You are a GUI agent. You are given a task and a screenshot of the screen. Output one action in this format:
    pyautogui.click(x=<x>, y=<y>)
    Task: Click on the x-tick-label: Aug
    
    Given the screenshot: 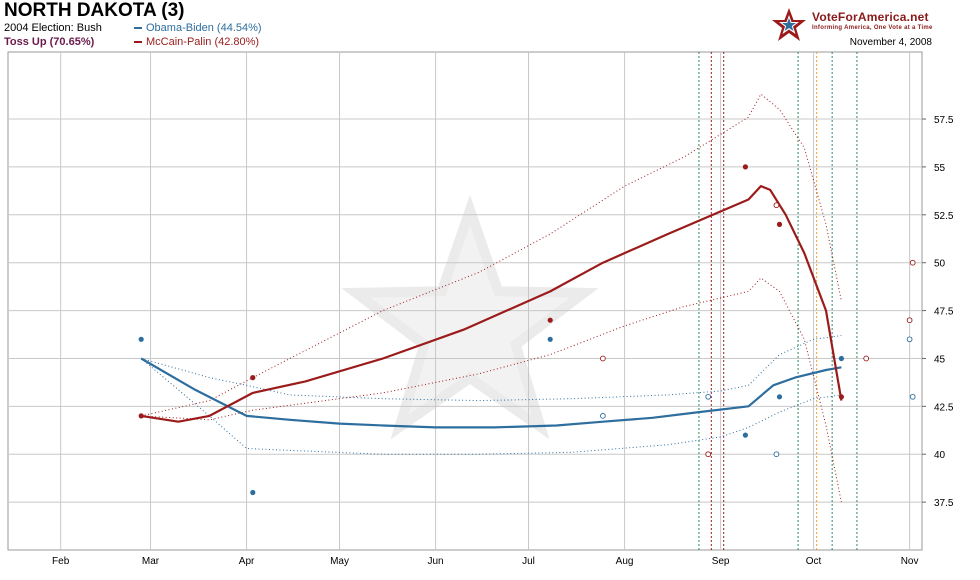 What is the action you would take?
    pyautogui.click(x=625, y=561)
    